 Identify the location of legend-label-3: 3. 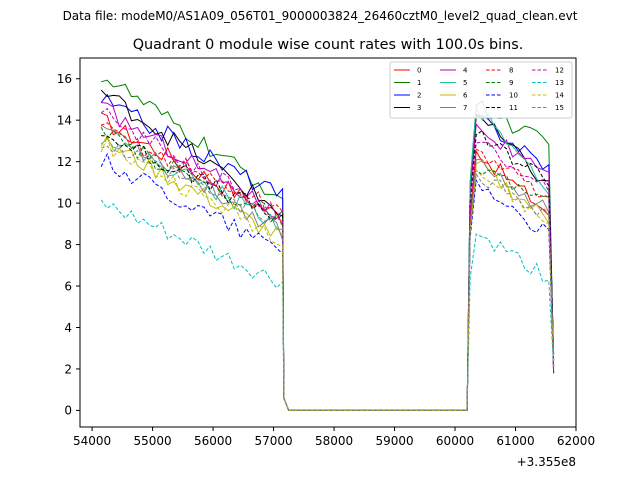
(419, 108).